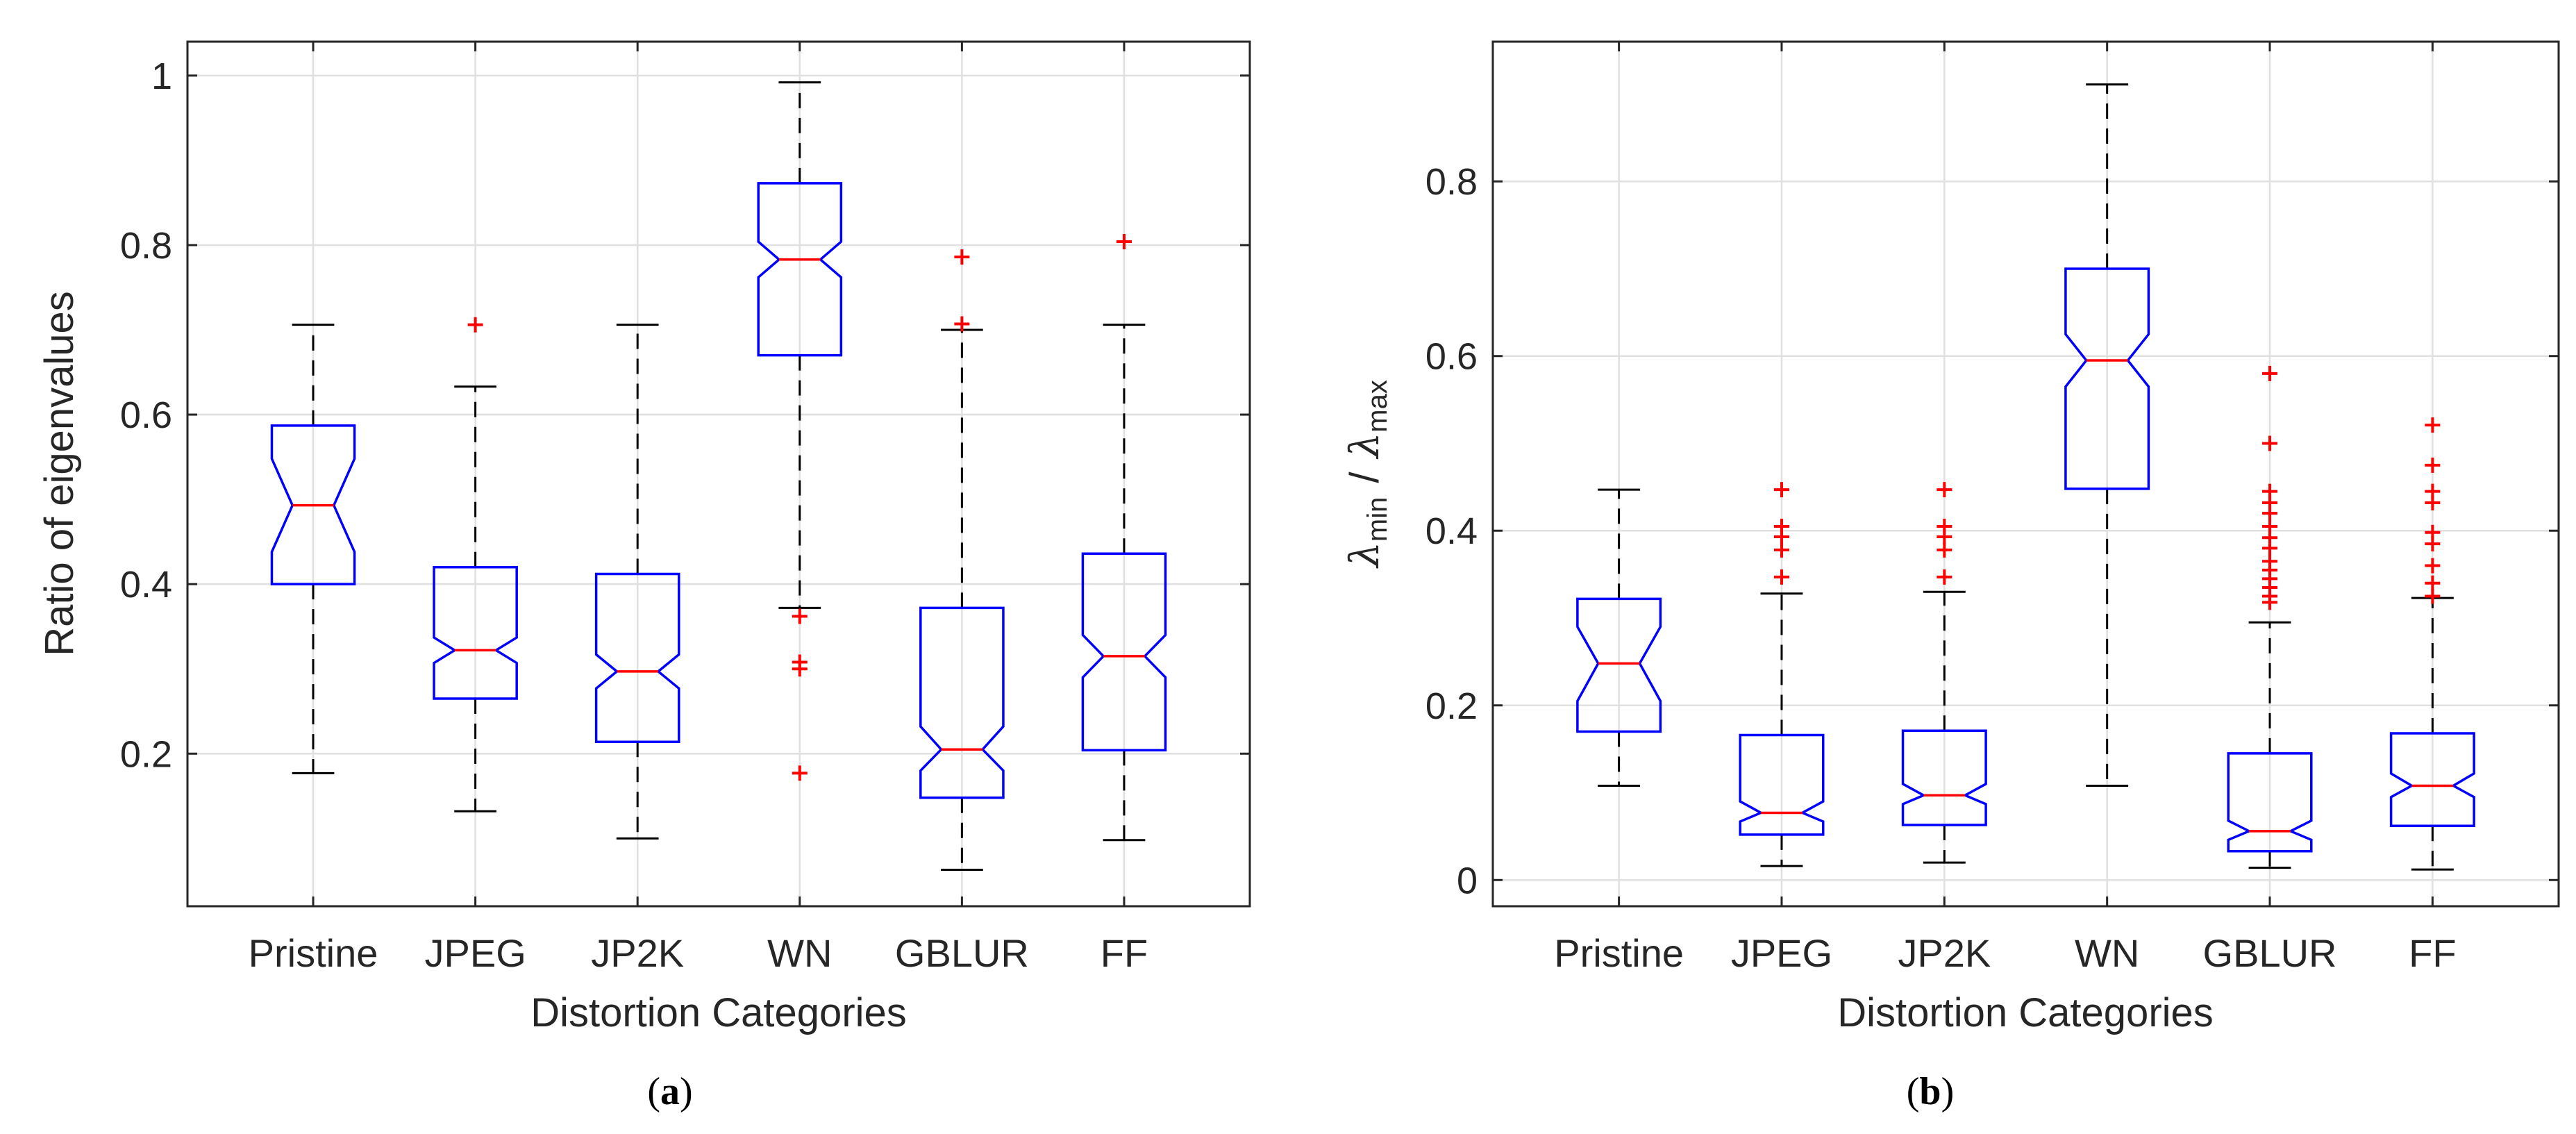 The image size is (2576, 1134). I want to click on y-tick-label: 1, so click(161, 76).